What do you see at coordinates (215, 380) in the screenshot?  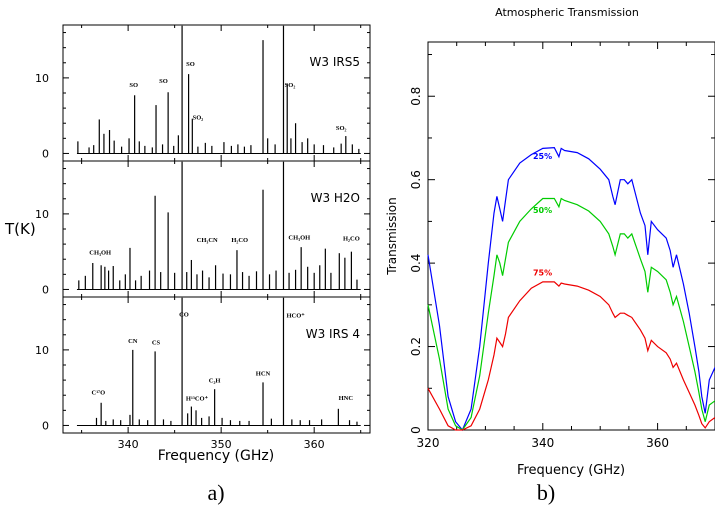 I see `molecule-label: C₂H` at bounding box center [215, 380].